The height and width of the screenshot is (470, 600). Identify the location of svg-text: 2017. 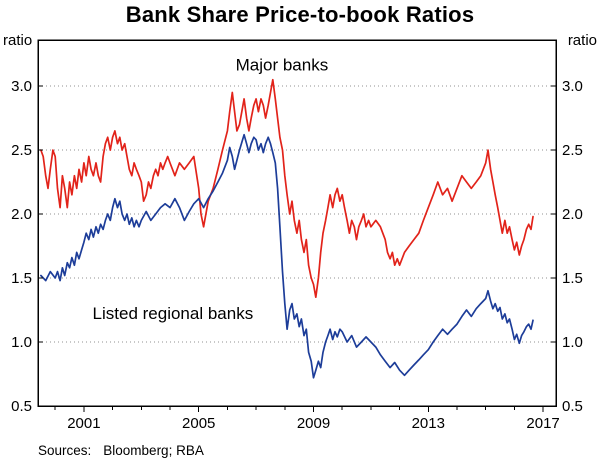
(542, 423).